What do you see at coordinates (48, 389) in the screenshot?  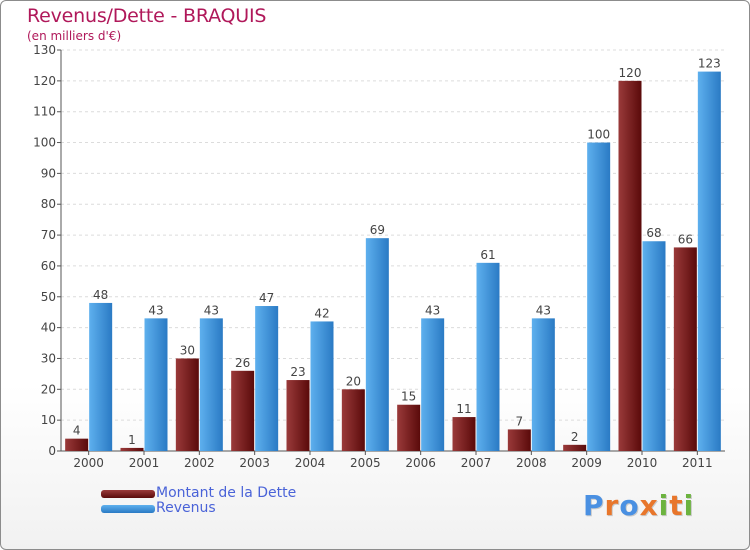 I see `y-tick-label: 20` at bounding box center [48, 389].